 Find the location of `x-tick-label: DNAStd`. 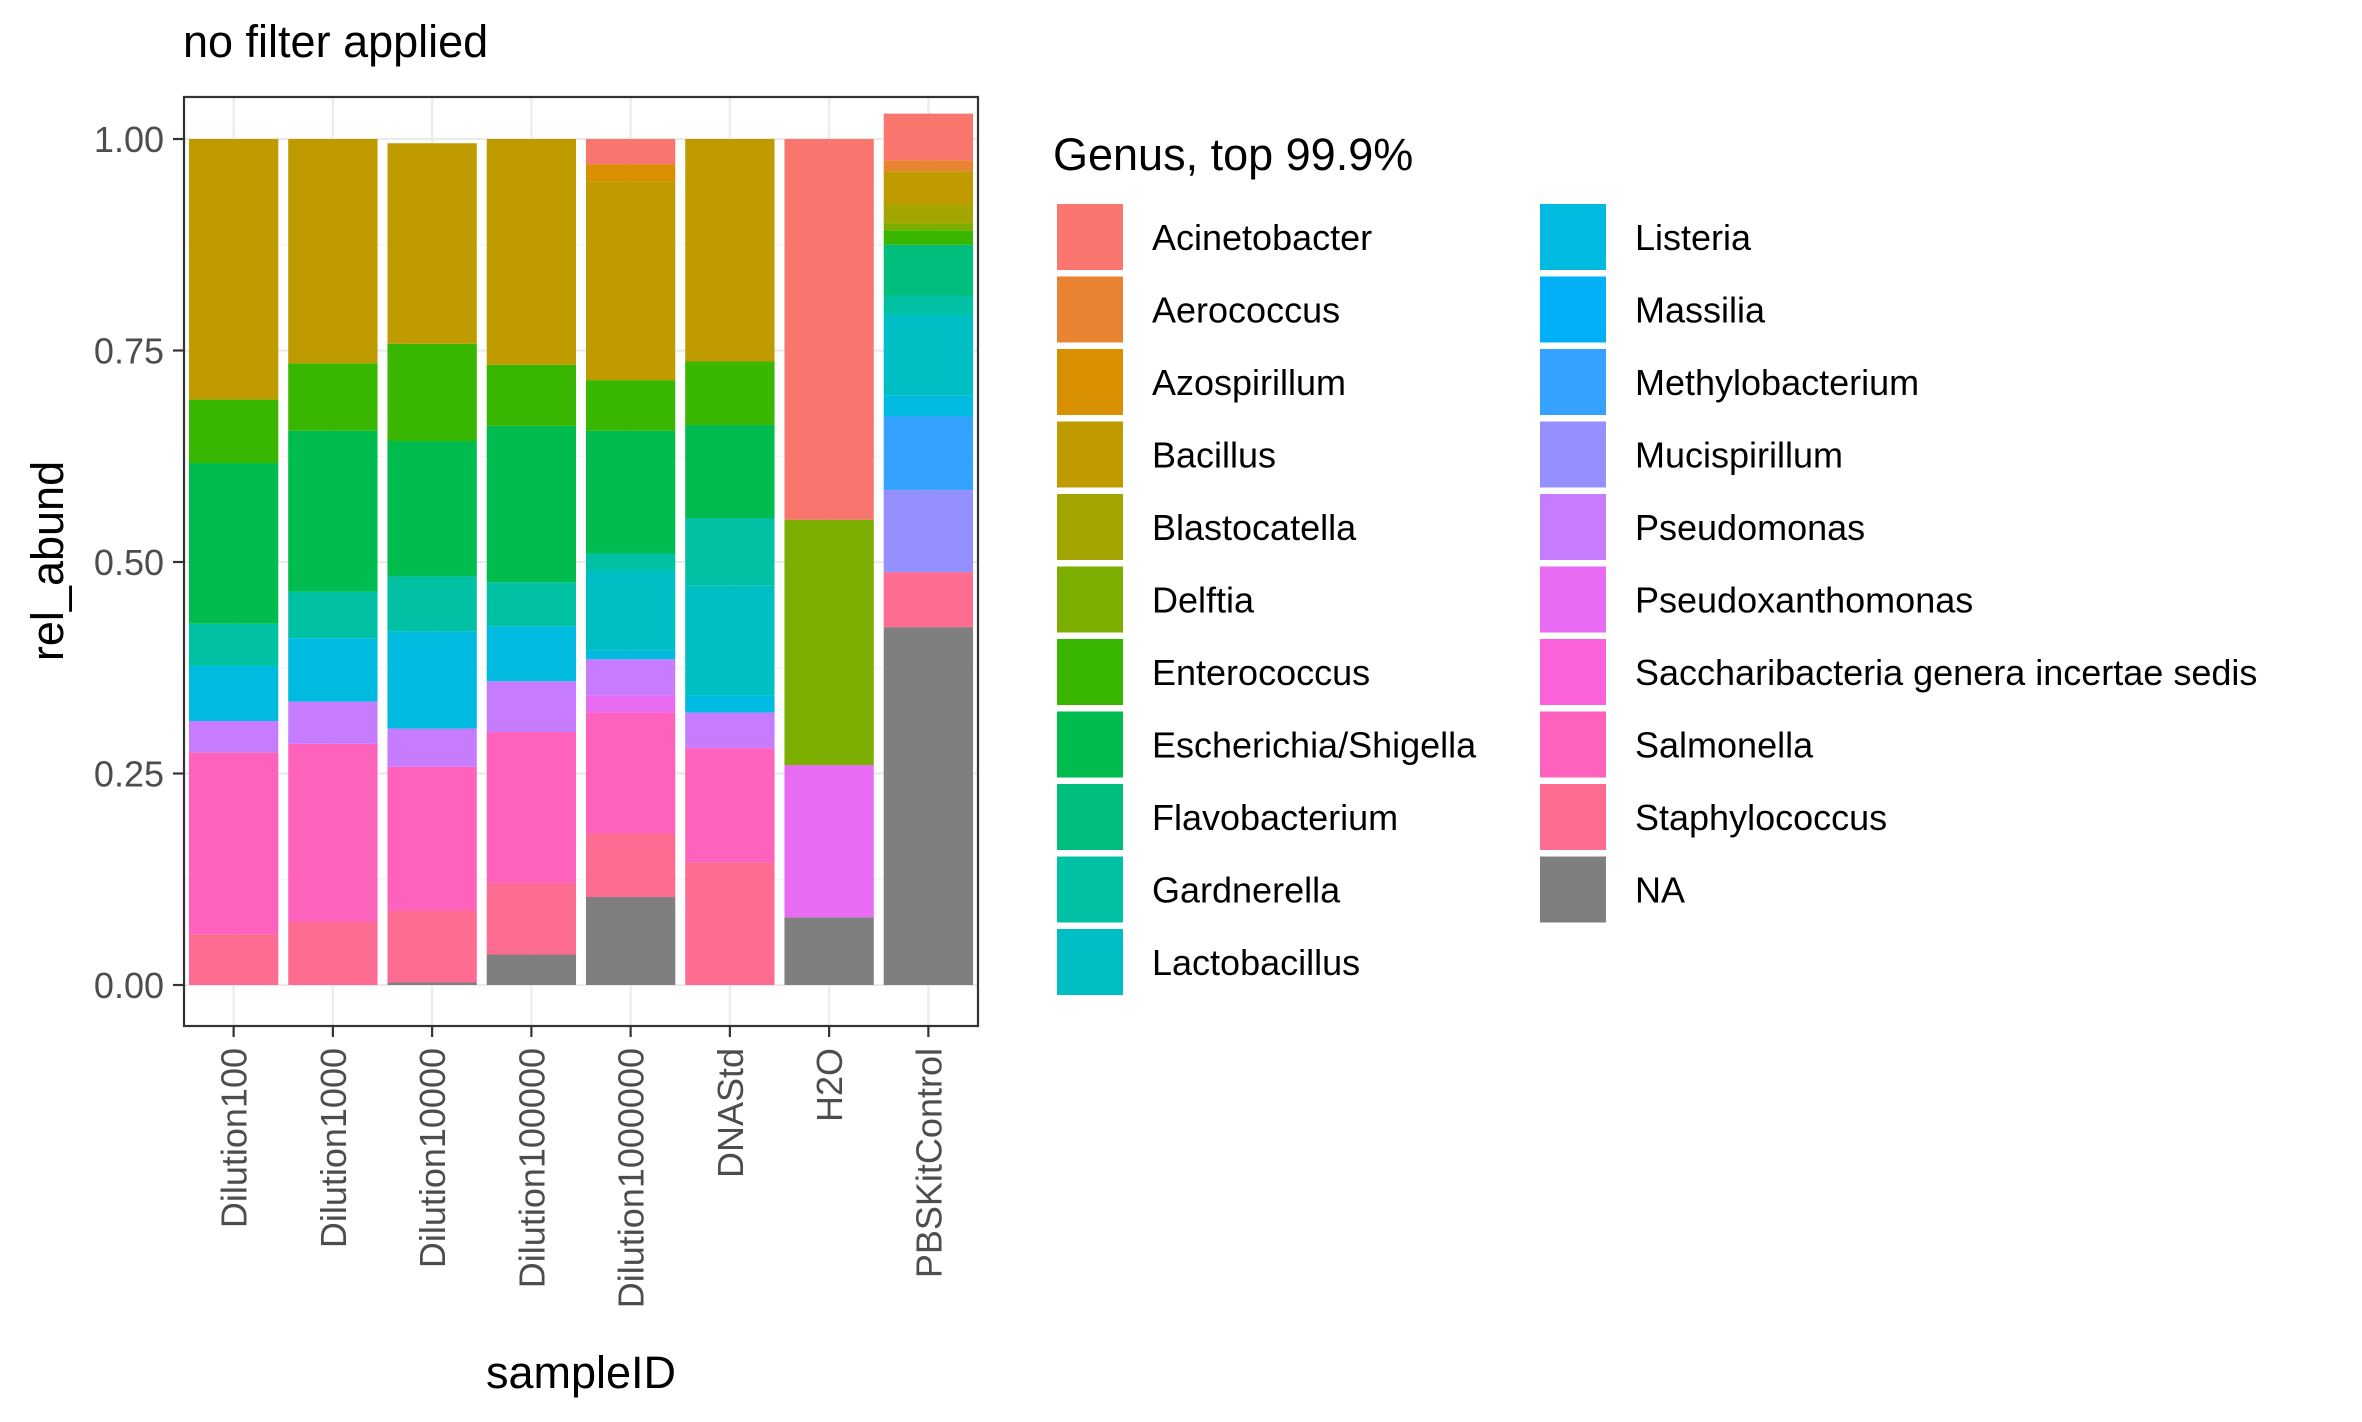

x-tick-label: DNAStd is located at coordinates (730, 1113).